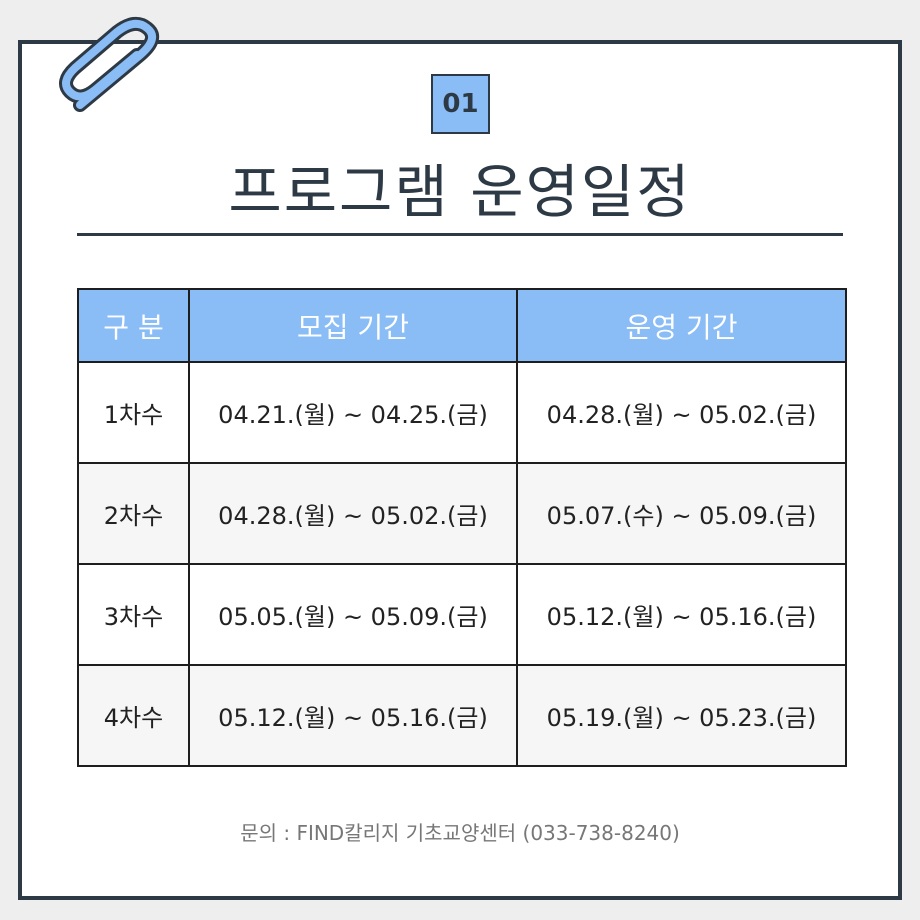 This screenshot has width=920, height=920. What do you see at coordinates (353, 715) in the screenshot?
I see `recruit-period-cell: 05.12.(월) ~ 05.16.(금)` at bounding box center [353, 715].